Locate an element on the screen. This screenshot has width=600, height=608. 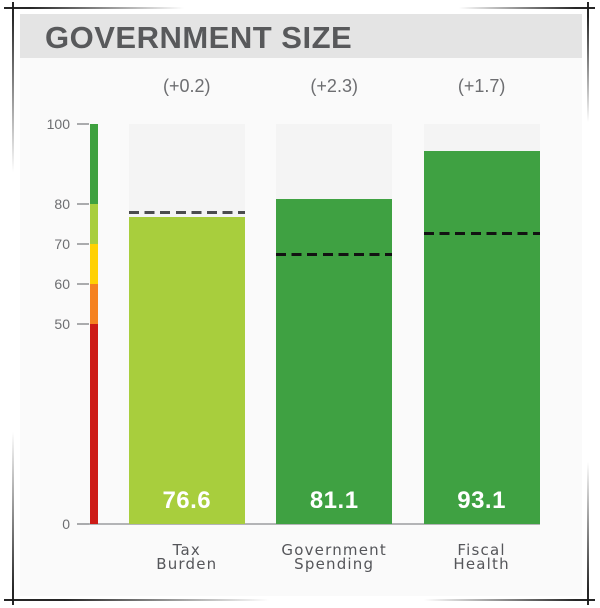
bar-category-label: Tax Burden is located at coordinates (187, 556).